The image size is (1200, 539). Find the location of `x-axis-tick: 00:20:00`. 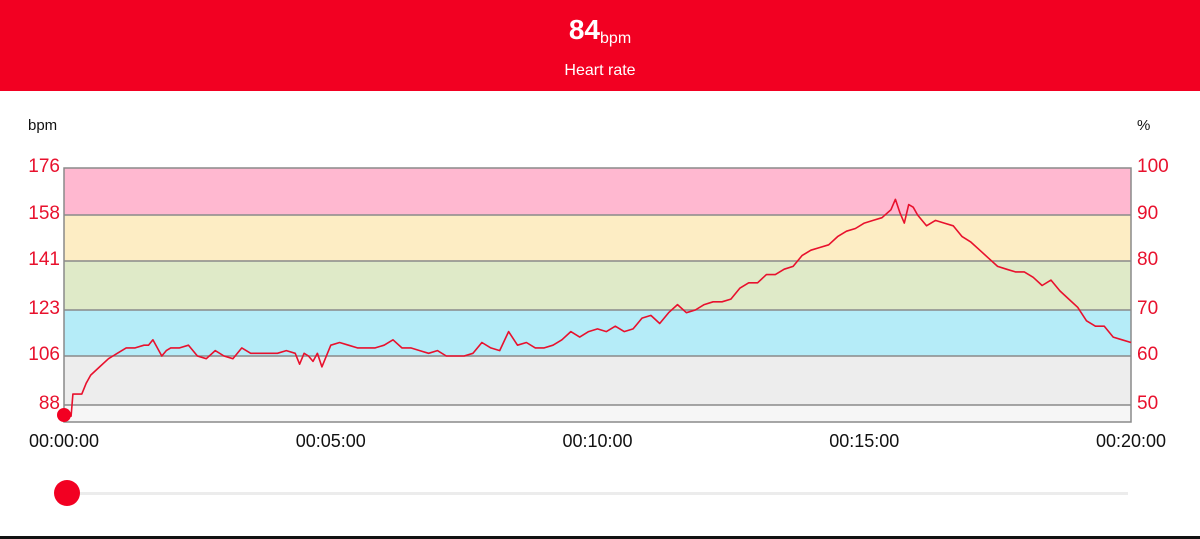

x-axis-tick: 00:20:00 is located at coordinates (1131, 441).